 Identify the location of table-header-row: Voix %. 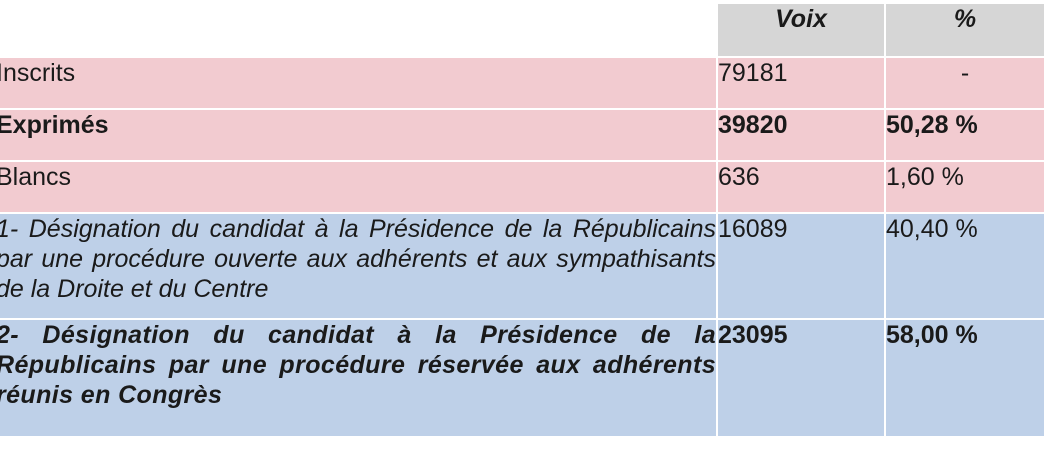
(523, 30).